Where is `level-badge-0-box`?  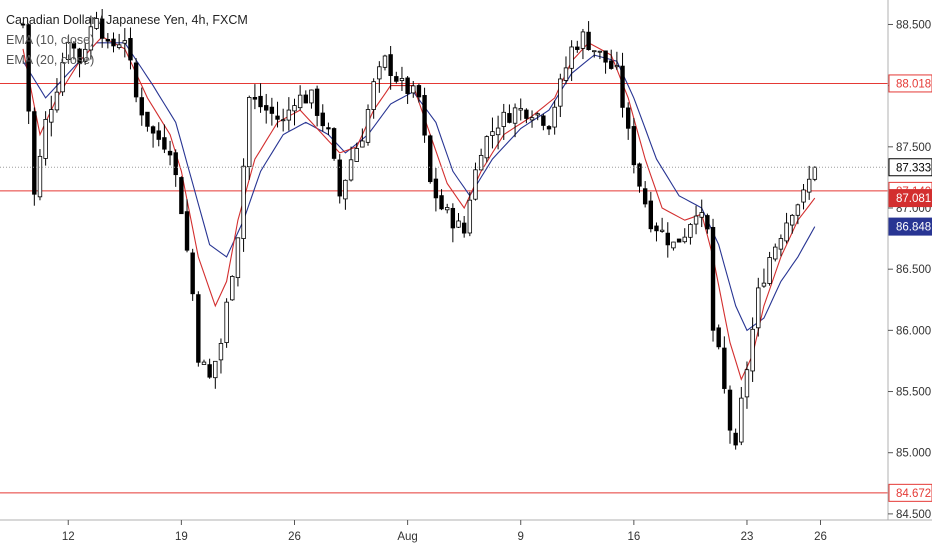 level-badge-0-box is located at coordinates (910, 83).